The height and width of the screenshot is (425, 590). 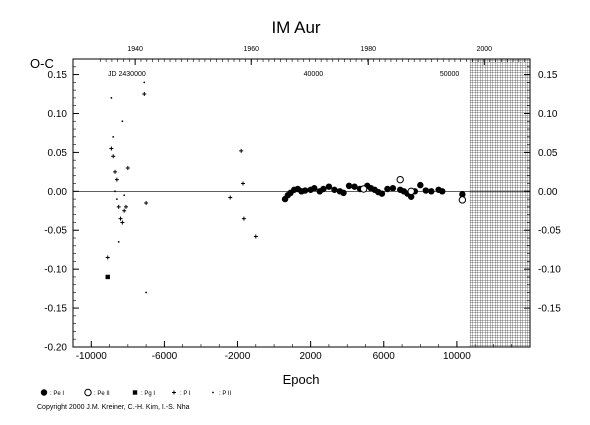 What do you see at coordinates (499, 203) in the screenshot?
I see `future-hatch` at bounding box center [499, 203].